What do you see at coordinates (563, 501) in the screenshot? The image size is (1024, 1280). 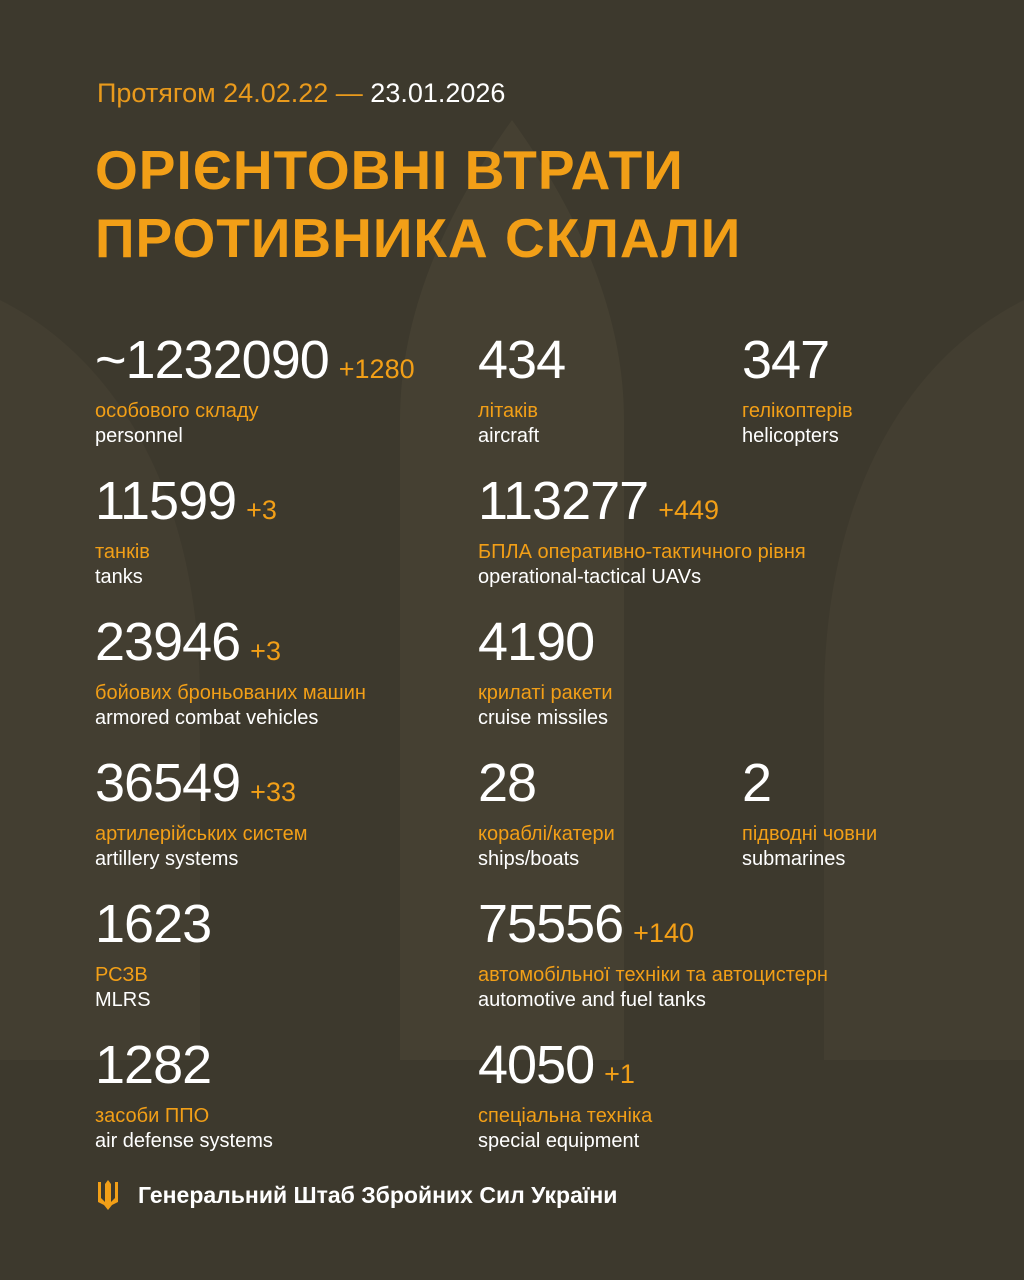 I see `stat-number: 113277` at bounding box center [563, 501].